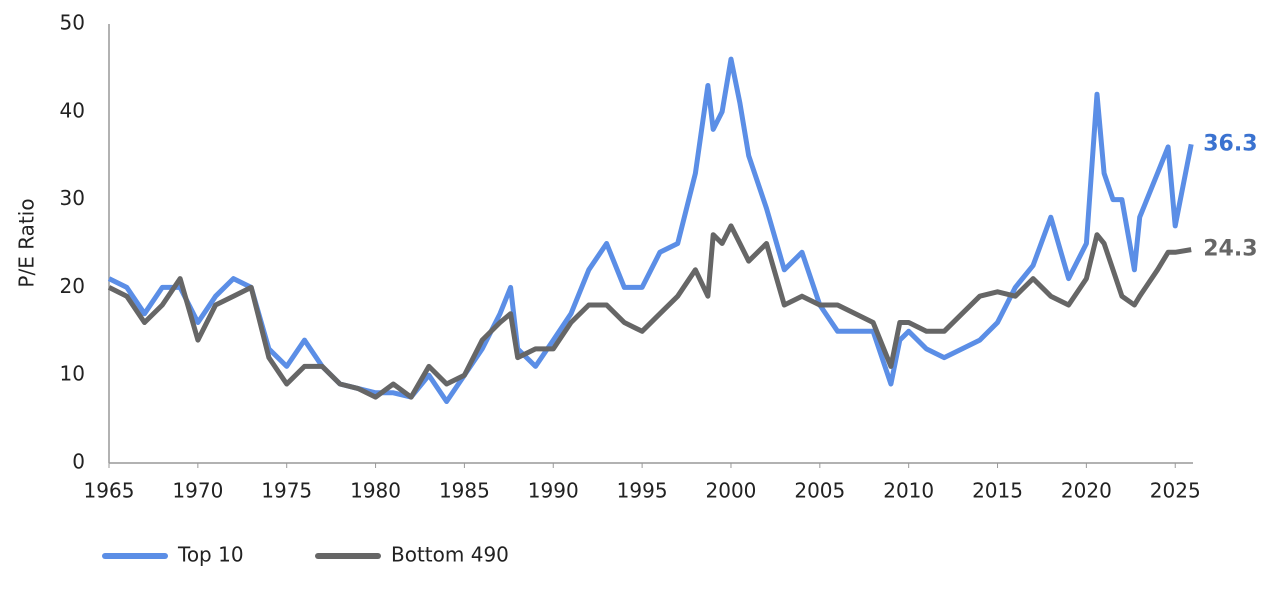 This screenshot has height=609, width=1280. What do you see at coordinates (27, 242) in the screenshot?
I see `y-axis-label: P/E Ratio` at bounding box center [27, 242].